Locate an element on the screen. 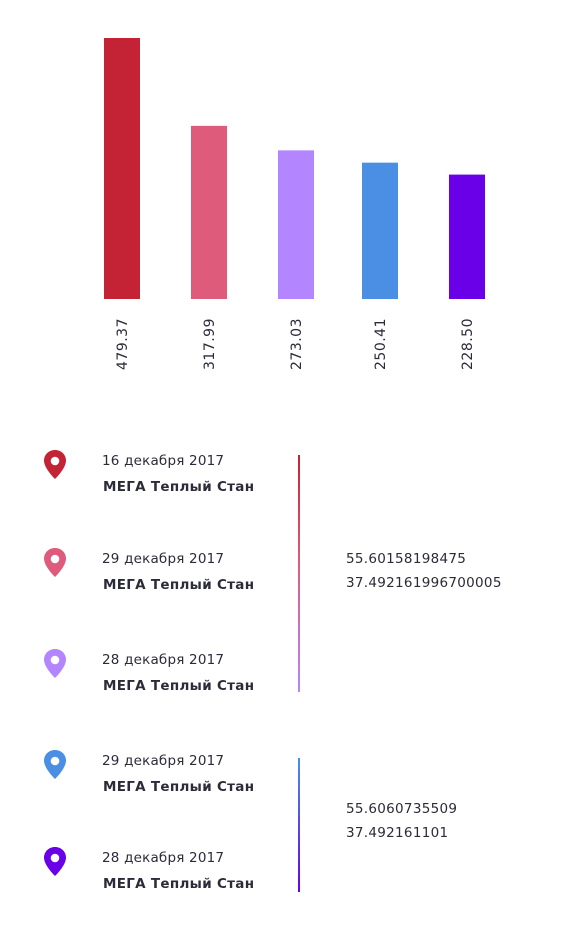  bar-value-label-4: 250.41 is located at coordinates (381, 344).